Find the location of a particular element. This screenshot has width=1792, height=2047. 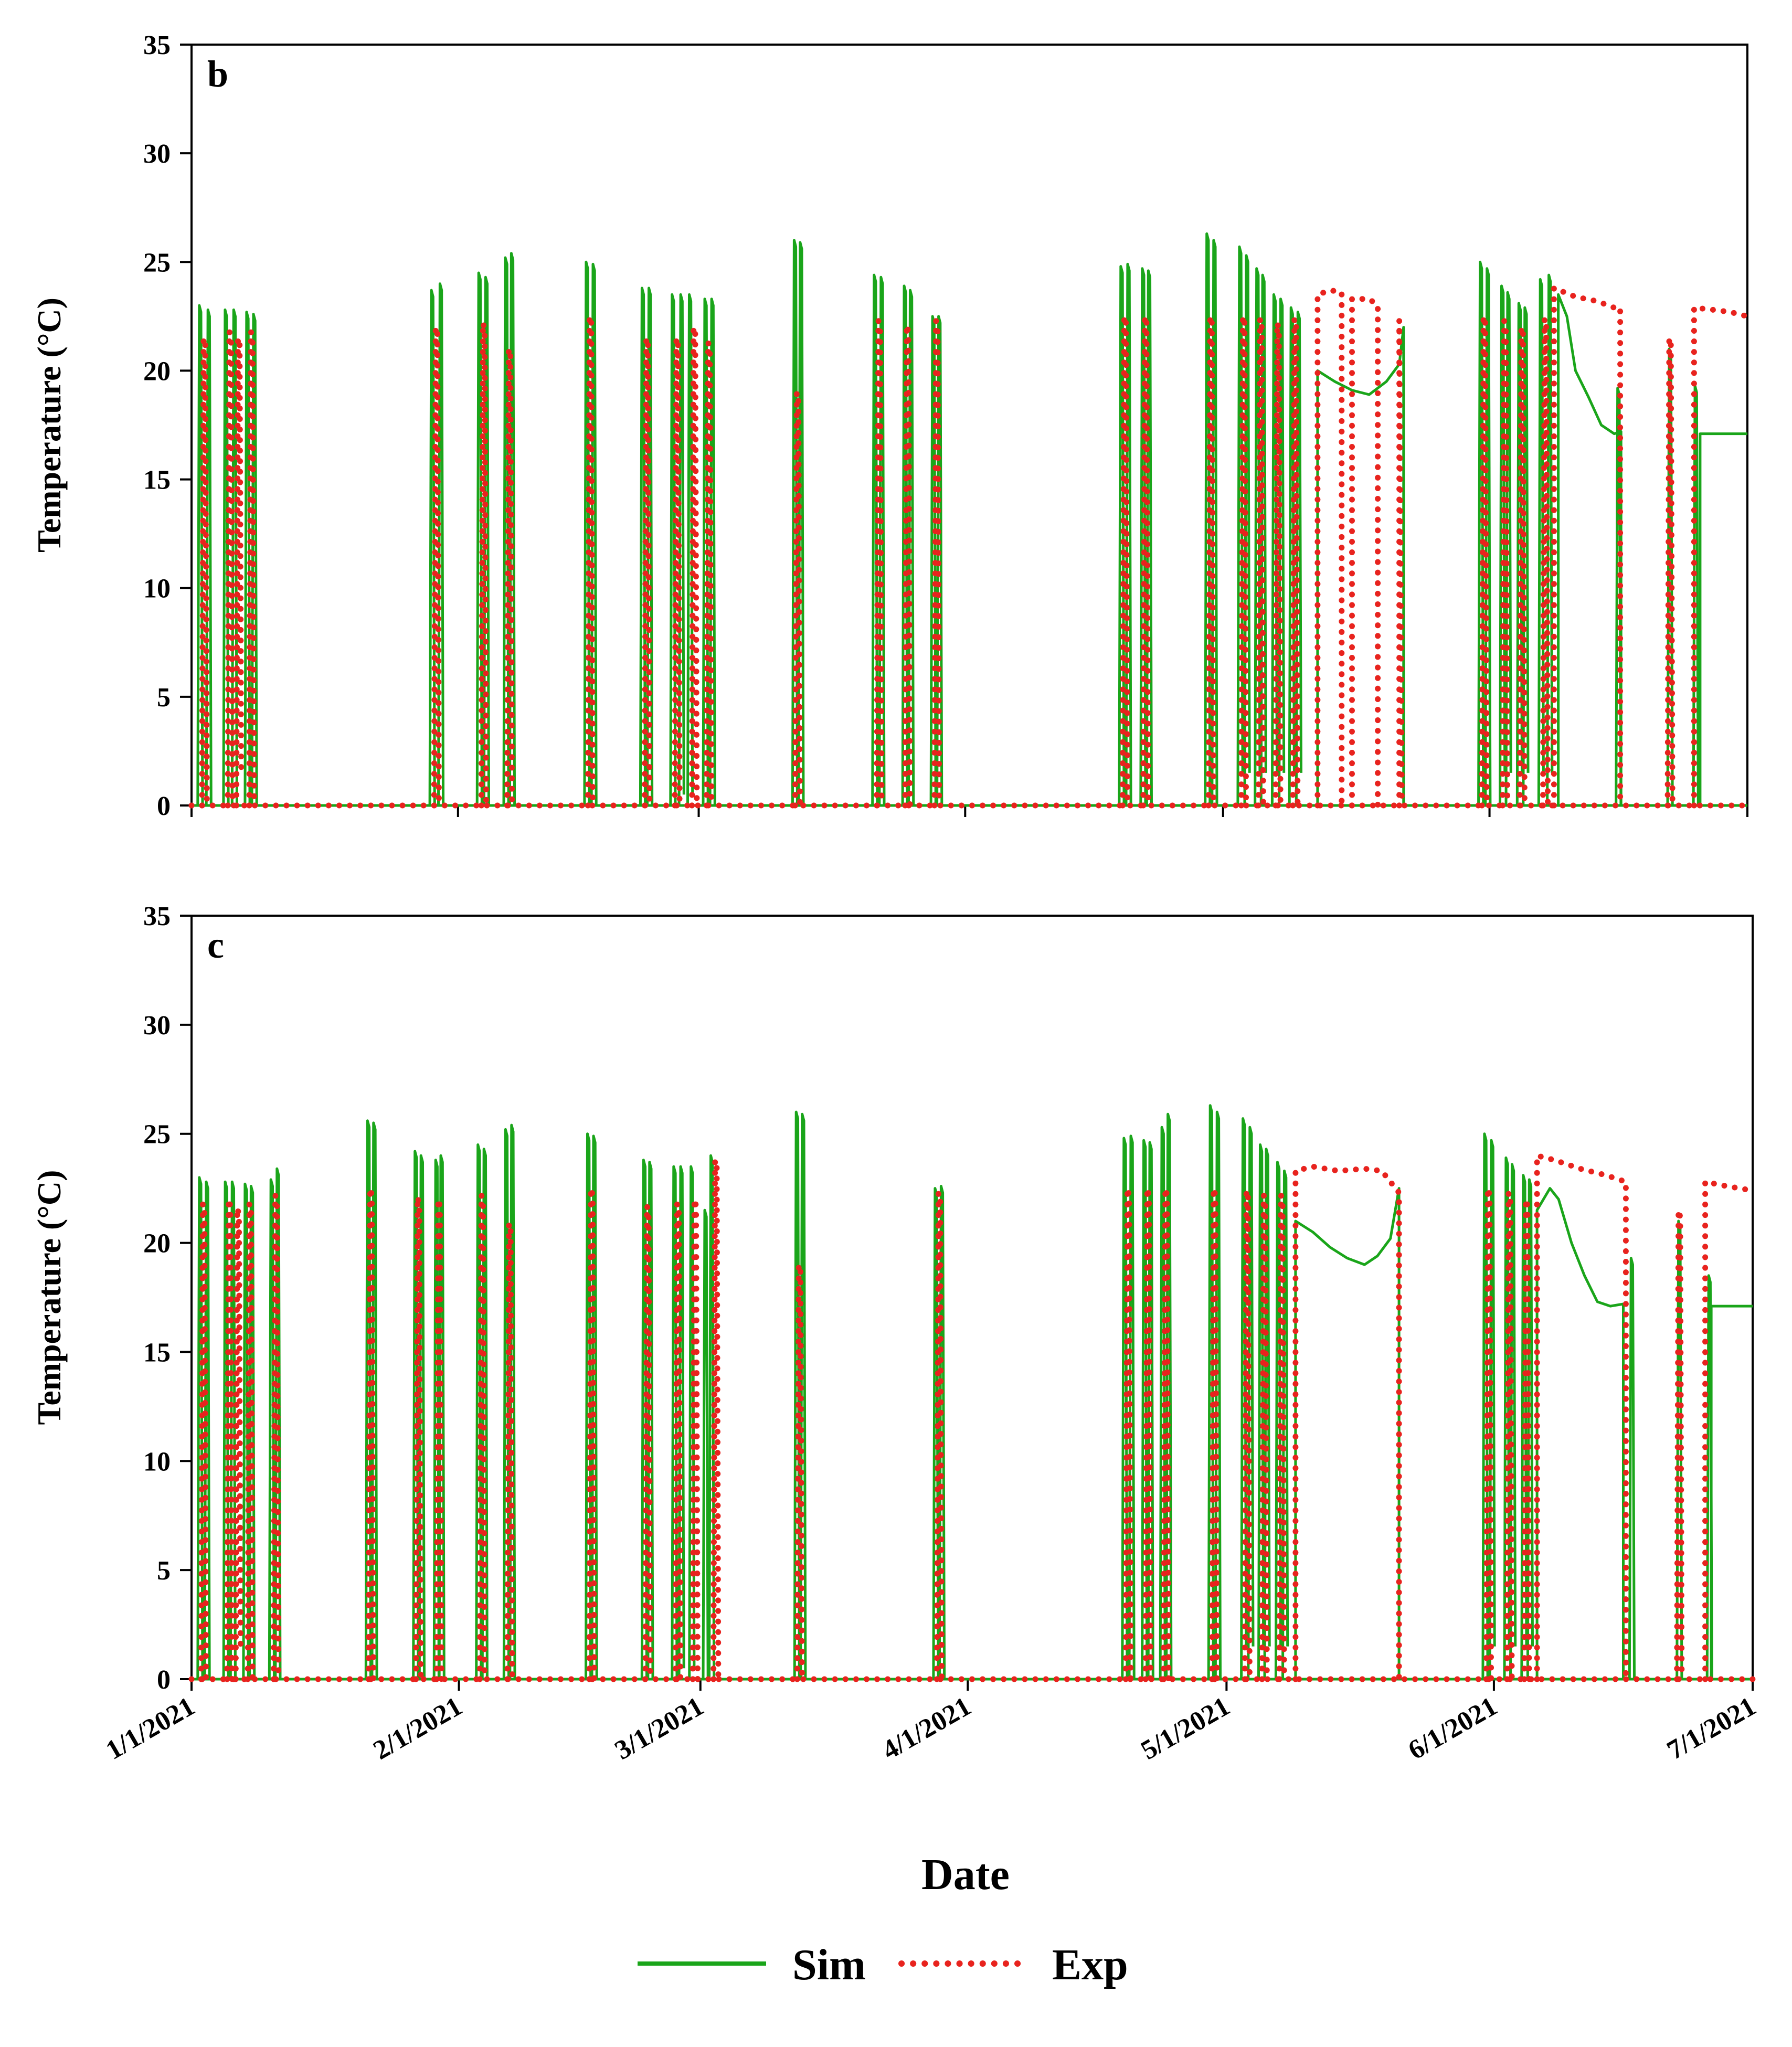

x-tick-label: 3/1/2021 is located at coordinates (659, 1728).